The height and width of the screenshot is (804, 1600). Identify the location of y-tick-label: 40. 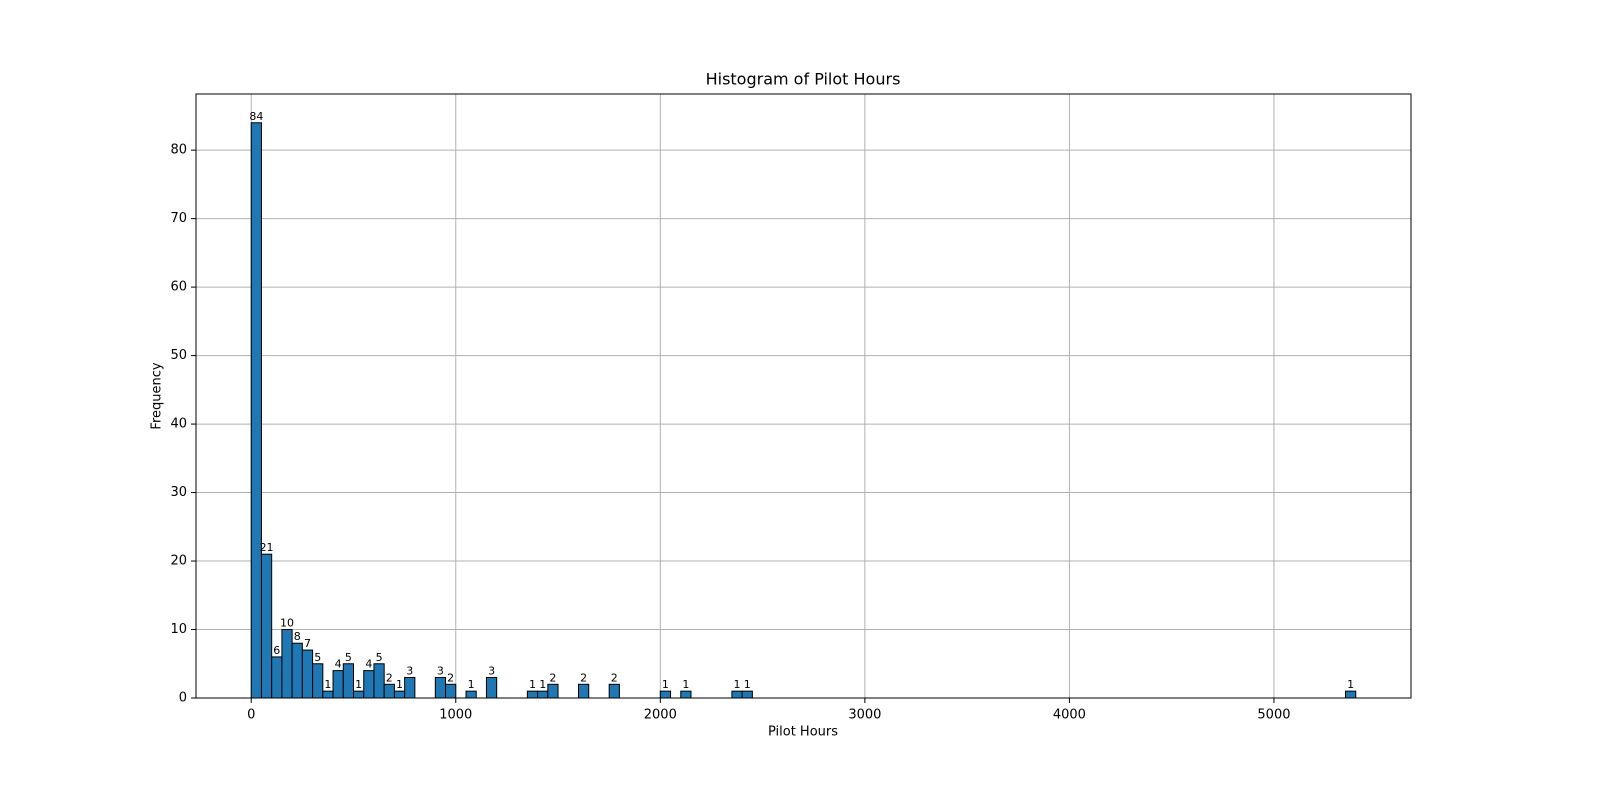
(178, 424).